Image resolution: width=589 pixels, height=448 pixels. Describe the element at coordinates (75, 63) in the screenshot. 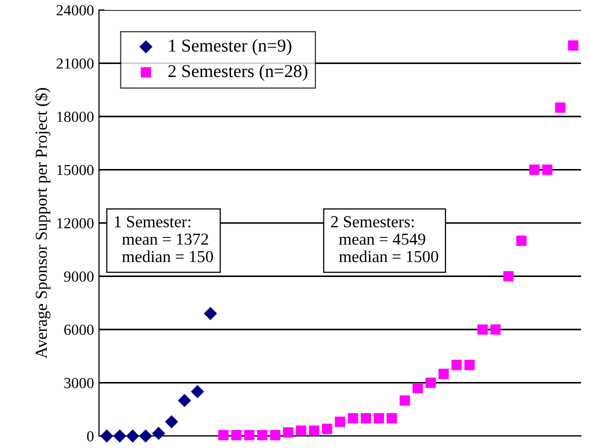

I see `y-tick-label: 21000` at that location.